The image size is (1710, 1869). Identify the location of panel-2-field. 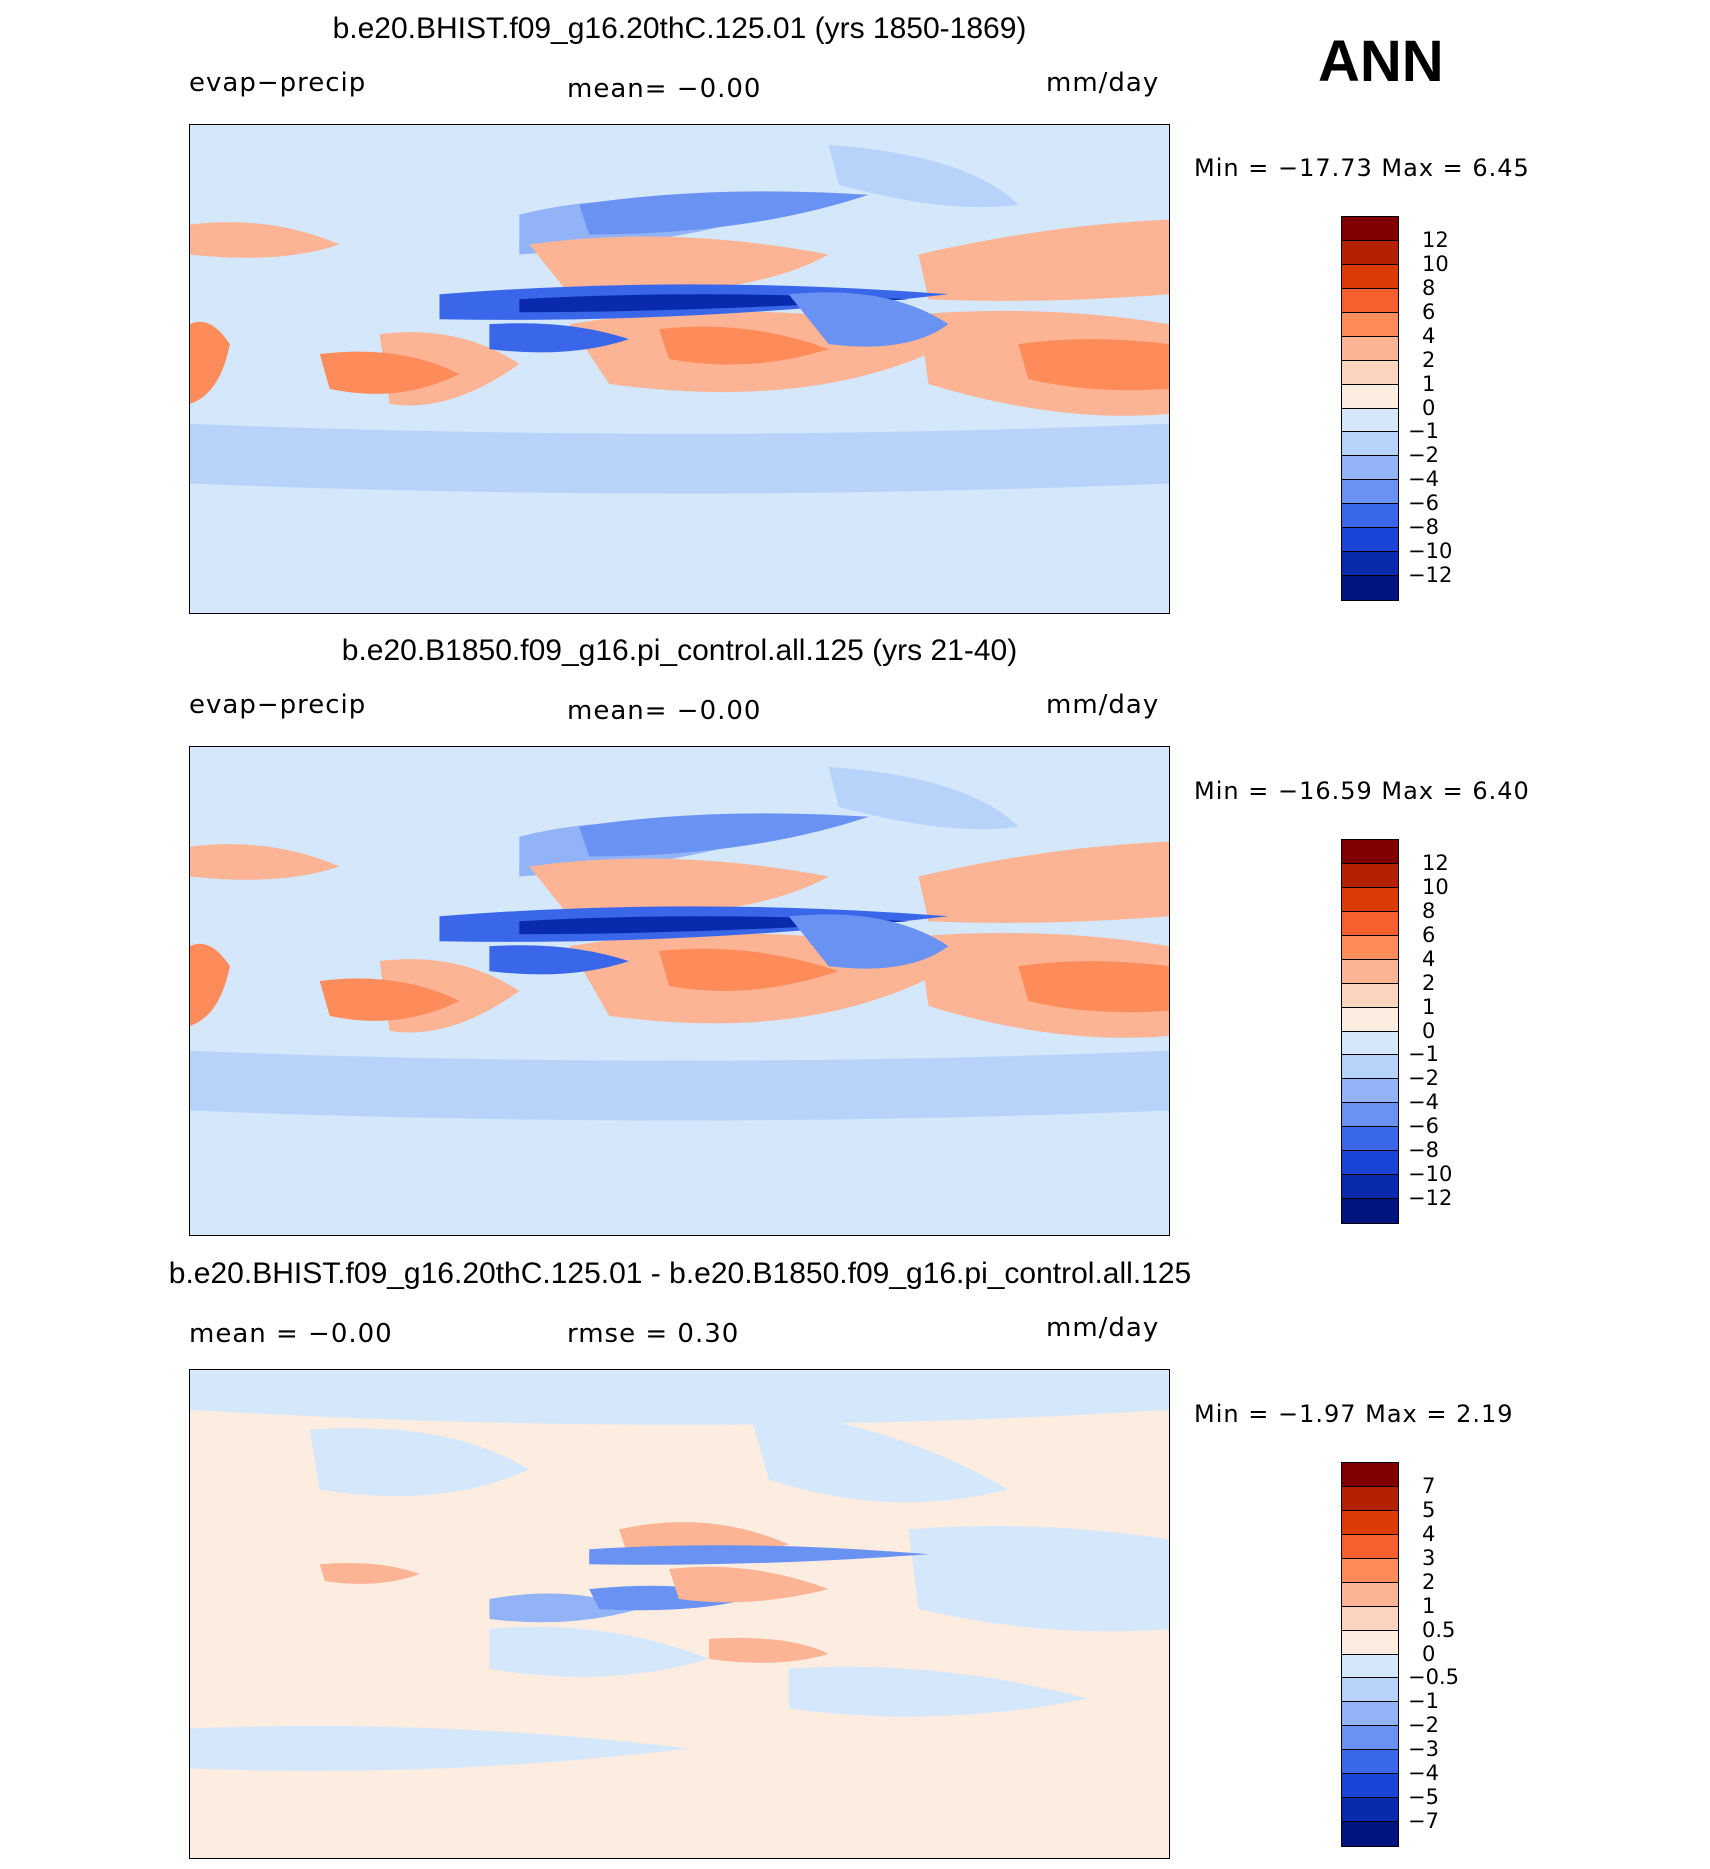
(679, 991).